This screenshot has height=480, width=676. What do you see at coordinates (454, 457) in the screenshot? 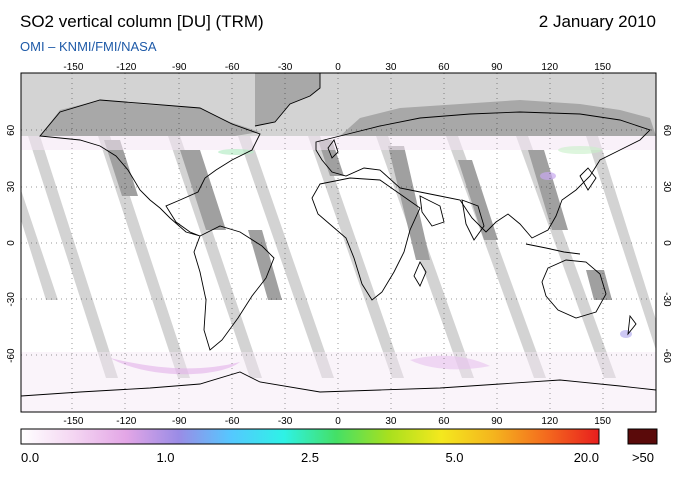
I see `colorbar-label: 5.0` at bounding box center [454, 457].